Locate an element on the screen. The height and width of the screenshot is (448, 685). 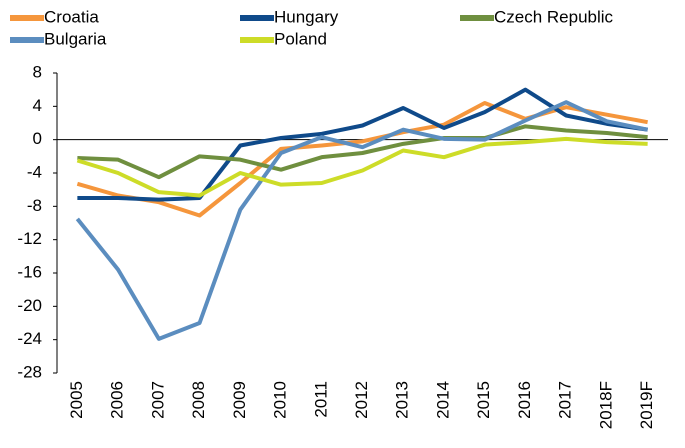
x-tick-label: 2010 is located at coordinates (280, 400).